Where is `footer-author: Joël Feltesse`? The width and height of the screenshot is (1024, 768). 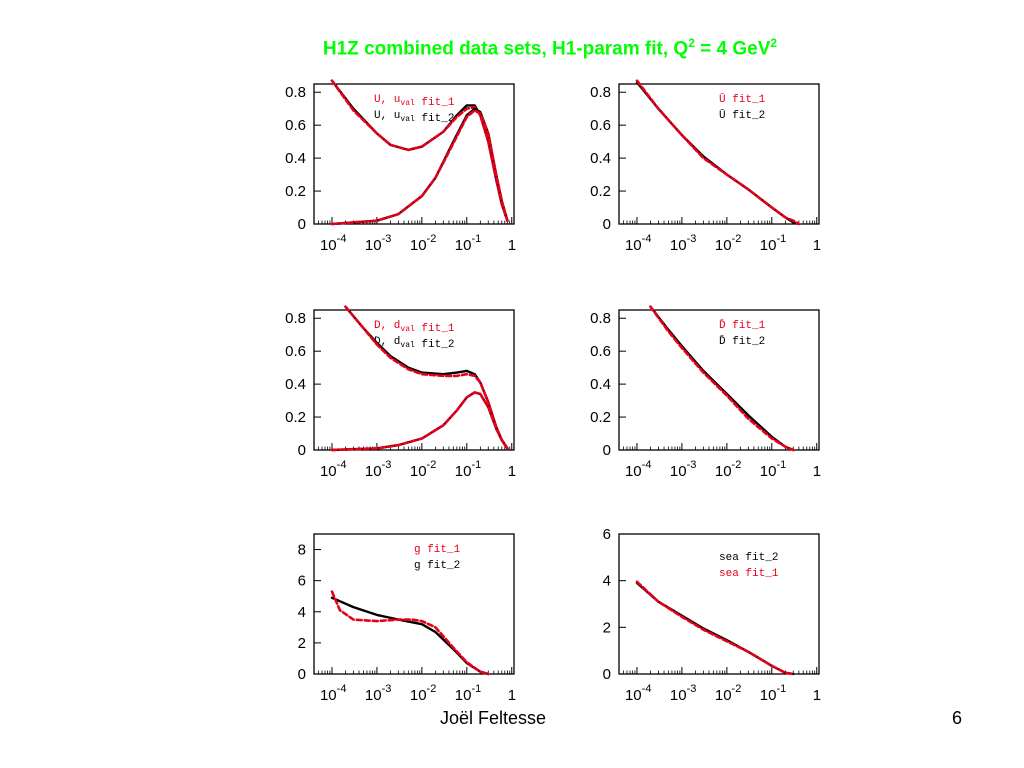
footer-author: Joël Feltesse is located at coordinates (493, 718).